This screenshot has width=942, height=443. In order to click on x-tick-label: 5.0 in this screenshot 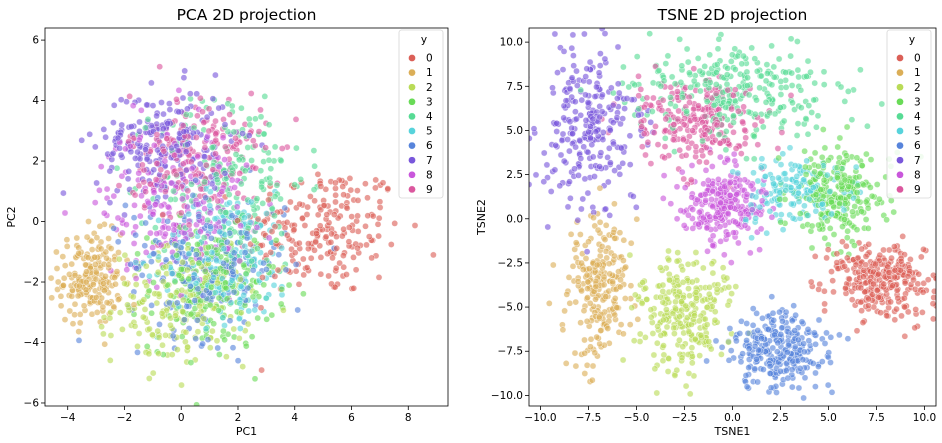, I will do `click(828, 418)`.